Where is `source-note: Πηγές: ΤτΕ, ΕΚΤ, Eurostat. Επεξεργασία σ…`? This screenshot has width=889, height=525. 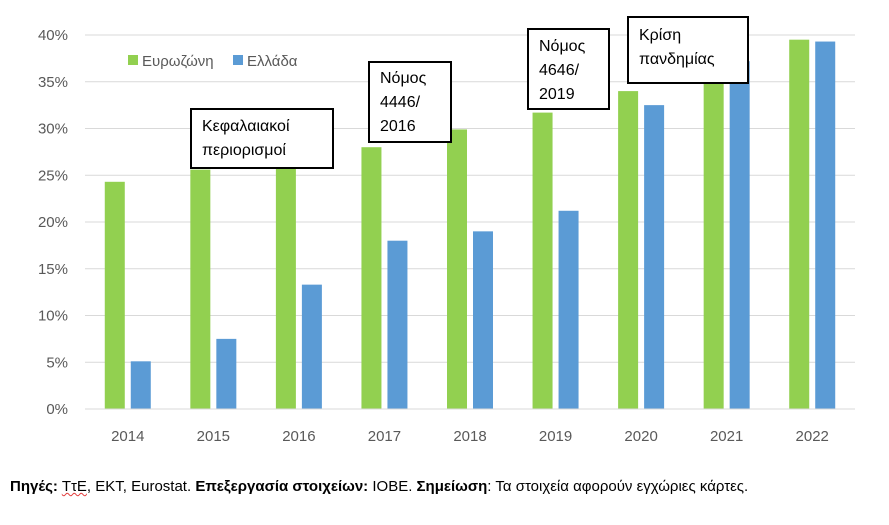
source-note: Πηγές: ΤτΕ, ΕΚΤ, Eurostat. Επεξεργασία σ… is located at coordinates (447, 486).